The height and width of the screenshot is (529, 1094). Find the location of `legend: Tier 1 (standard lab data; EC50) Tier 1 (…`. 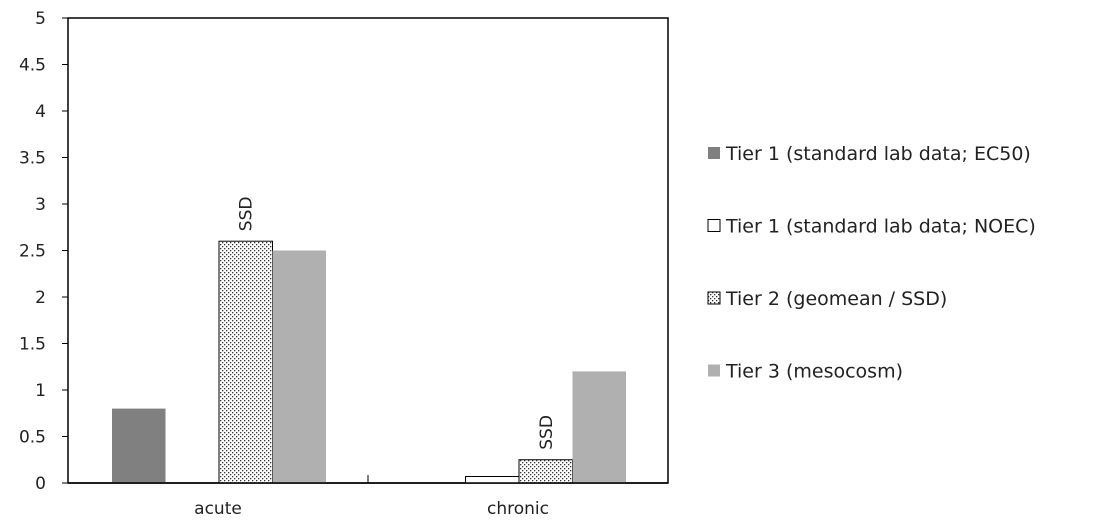

legend: Tier 1 (standard lab data; EC50) Tier 1 (… is located at coordinates (872, 263).